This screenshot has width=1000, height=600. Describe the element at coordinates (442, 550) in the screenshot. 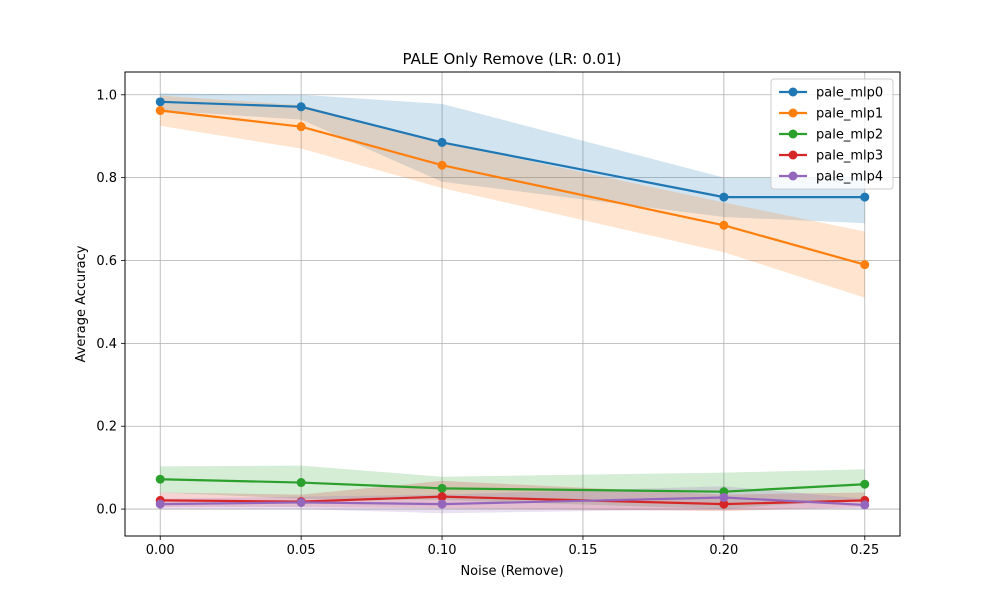

I see `x-tick-label: 0.10` at that location.